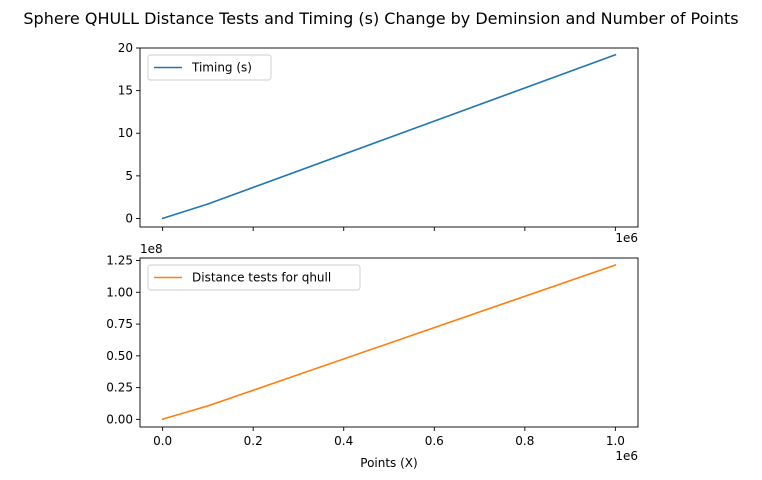 This screenshot has height=480, width=762. What do you see at coordinates (221, 68) in the screenshot?
I see `legend-label: Timing (s)` at bounding box center [221, 68].